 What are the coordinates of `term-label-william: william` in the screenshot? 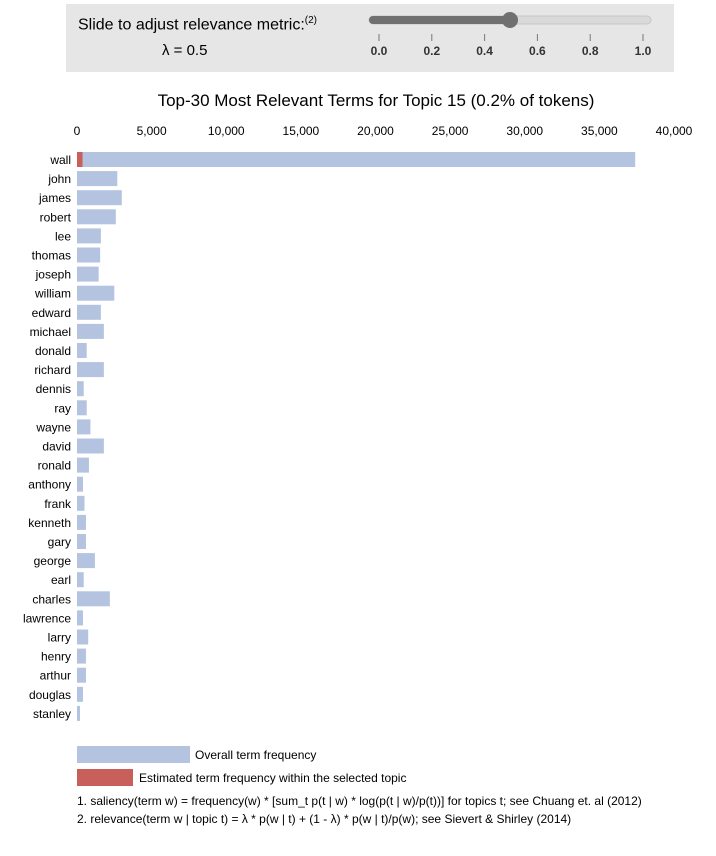 It's located at (52, 294).